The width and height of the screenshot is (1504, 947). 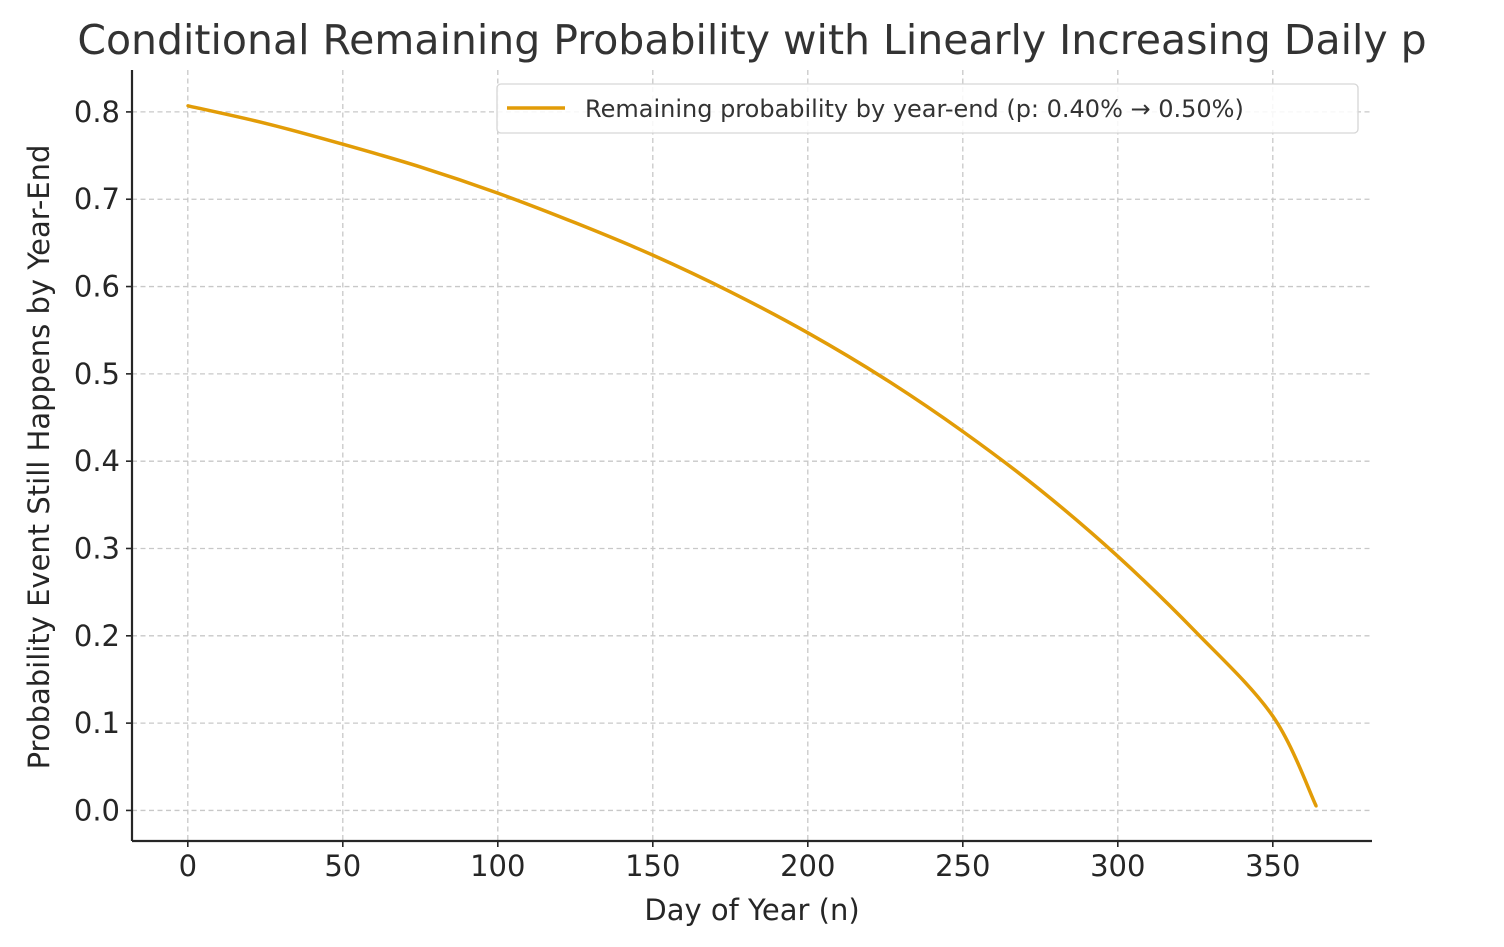 I want to click on x-tick-label: 250, so click(x=962, y=866).